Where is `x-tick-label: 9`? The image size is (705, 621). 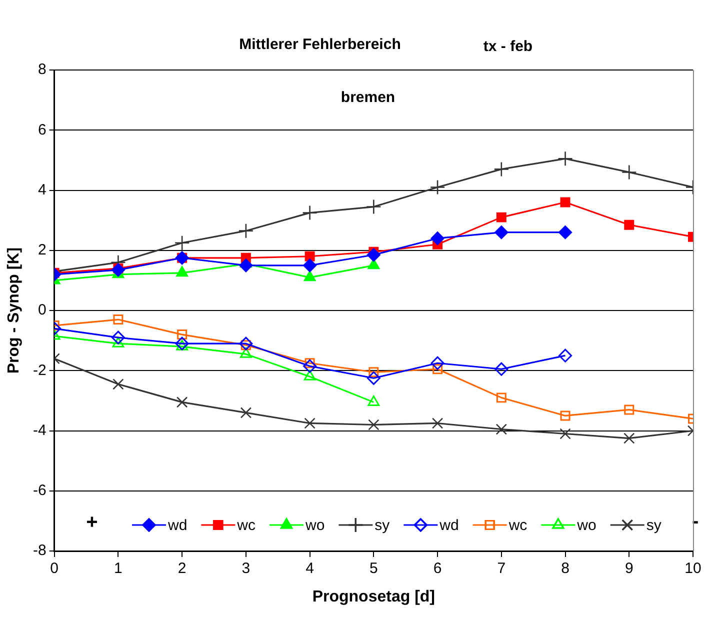 x-tick-label: 9 is located at coordinates (629, 569).